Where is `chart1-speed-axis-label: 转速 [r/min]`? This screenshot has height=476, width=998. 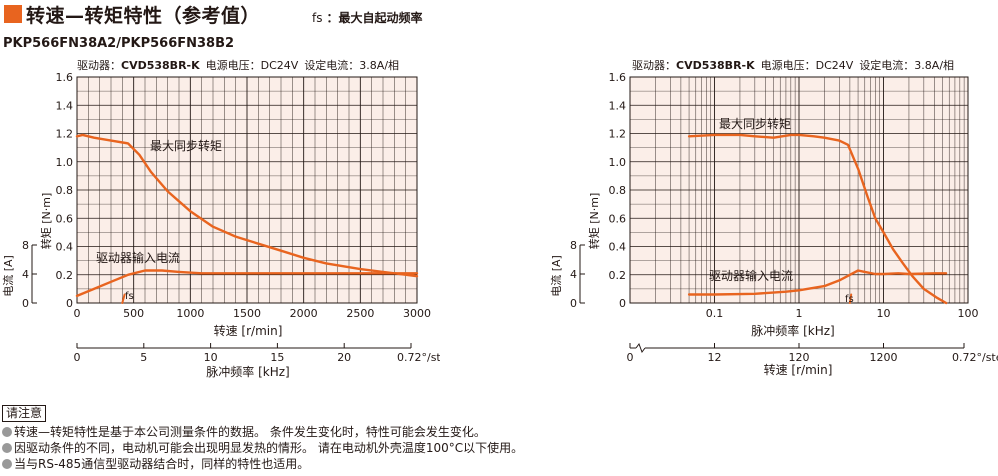 chart1-speed-axis-label: 转速 [r/min] is located at coordinates (248, 330).